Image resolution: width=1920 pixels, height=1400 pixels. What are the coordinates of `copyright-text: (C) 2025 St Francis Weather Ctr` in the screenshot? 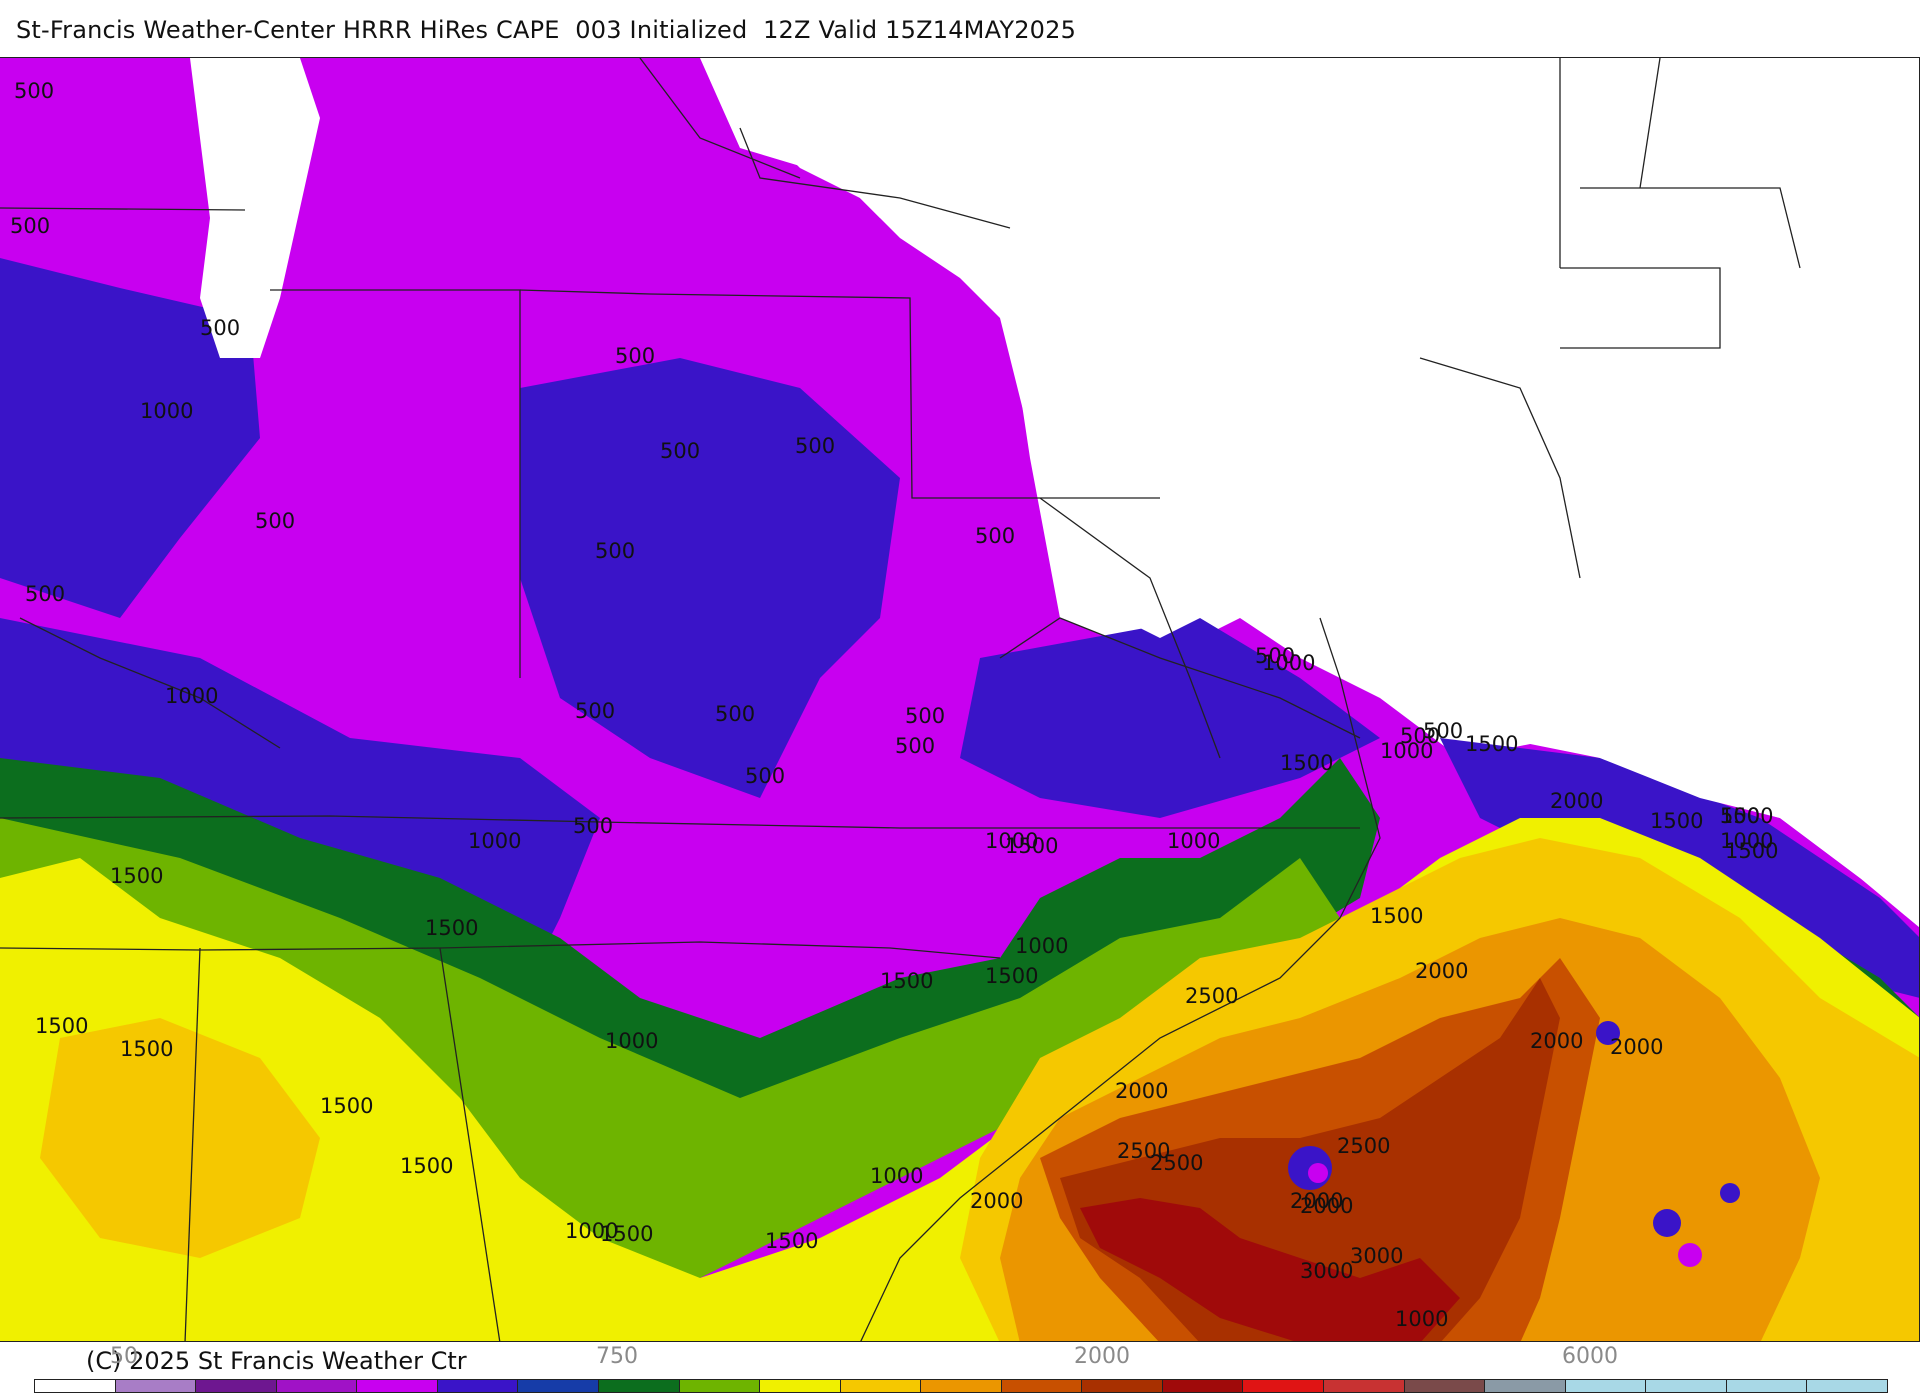 It's located at (276, 1361).